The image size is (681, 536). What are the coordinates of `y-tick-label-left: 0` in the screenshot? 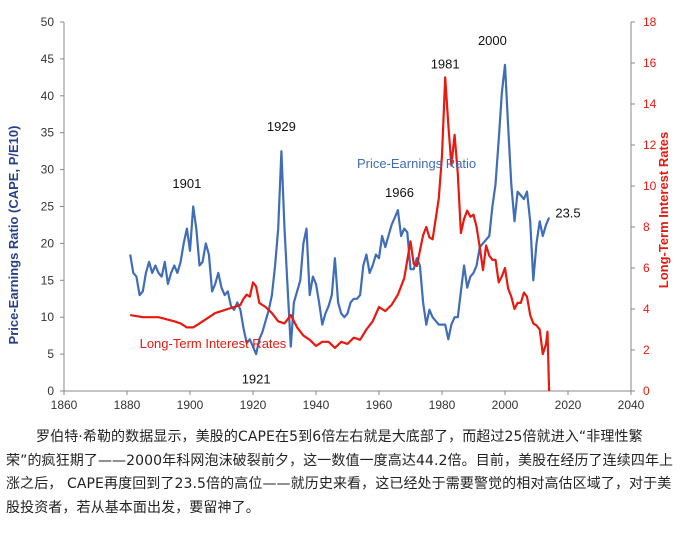 It's located at (50, 391).